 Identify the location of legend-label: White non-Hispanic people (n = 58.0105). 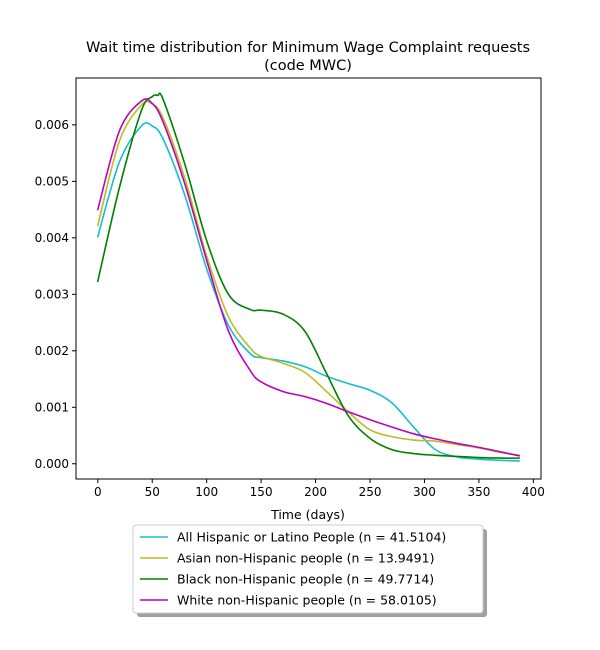
(307, 600).